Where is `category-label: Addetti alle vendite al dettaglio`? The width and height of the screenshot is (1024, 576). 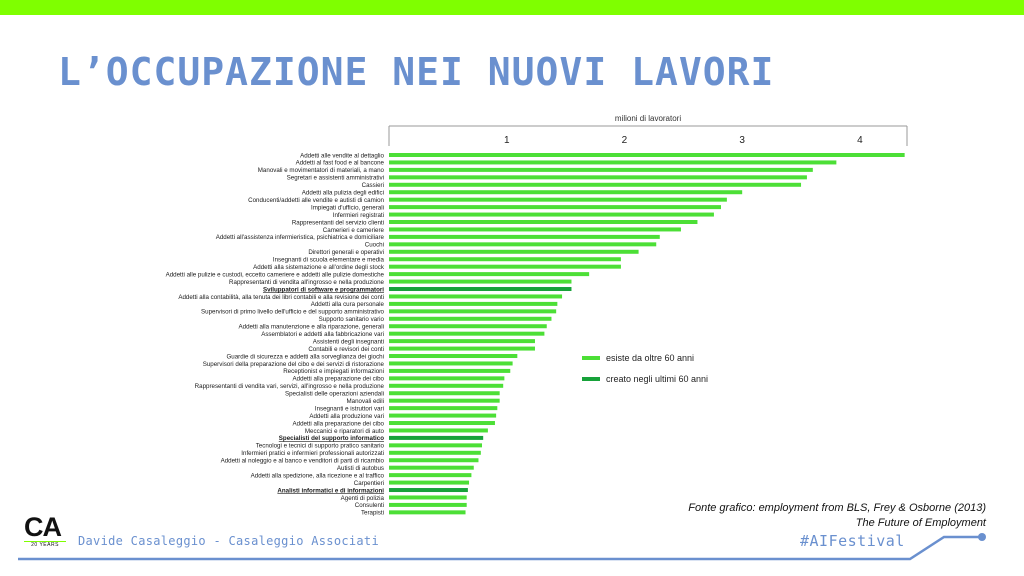 category-label: Addetti alle vendite al dettaglio is located at coordinates (342, 155).